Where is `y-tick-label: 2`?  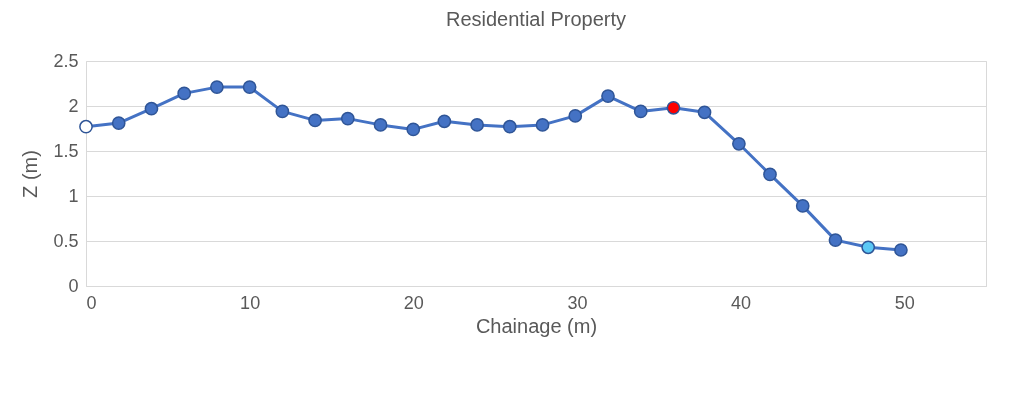
y-tick-label: 2 is located at coordinates (73, 105).